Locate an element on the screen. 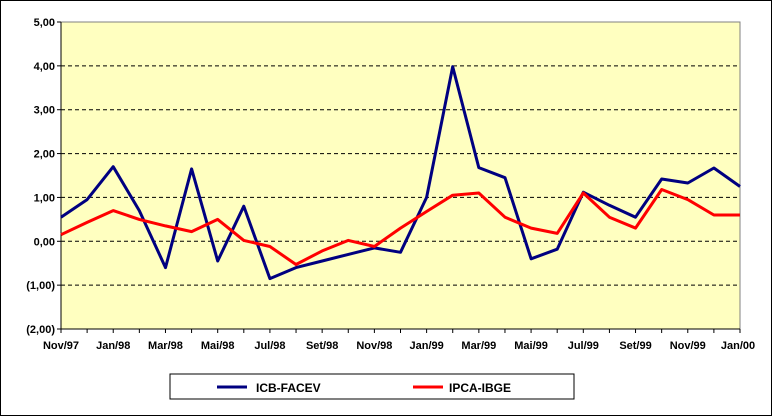  y-tick-label: 1,00 is located at coordinates (44, 198).